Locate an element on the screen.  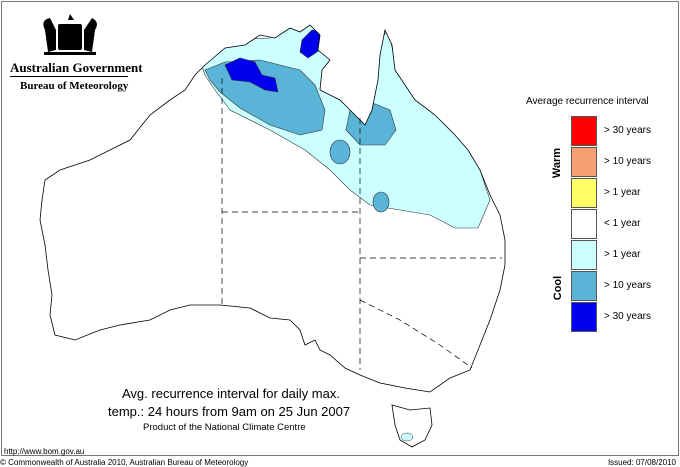
agency-title: Bureau of Meteorology is located at coordinates (74, 86).